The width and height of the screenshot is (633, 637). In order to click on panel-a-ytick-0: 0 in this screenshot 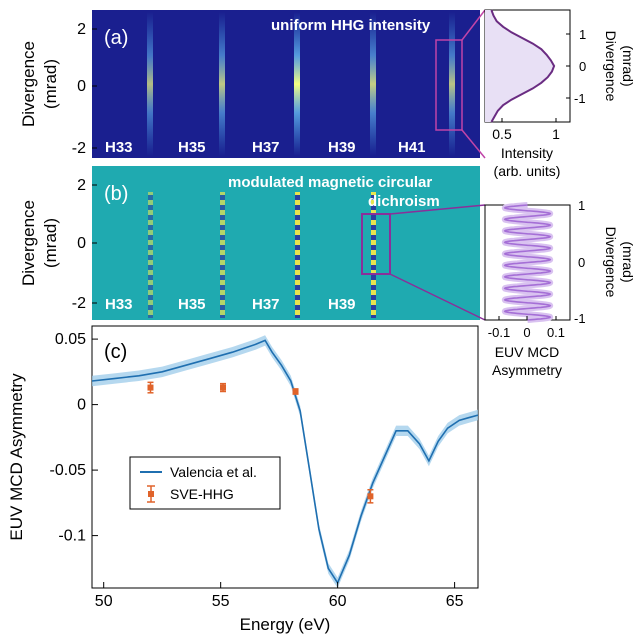, I will do `click(81, 86)`.